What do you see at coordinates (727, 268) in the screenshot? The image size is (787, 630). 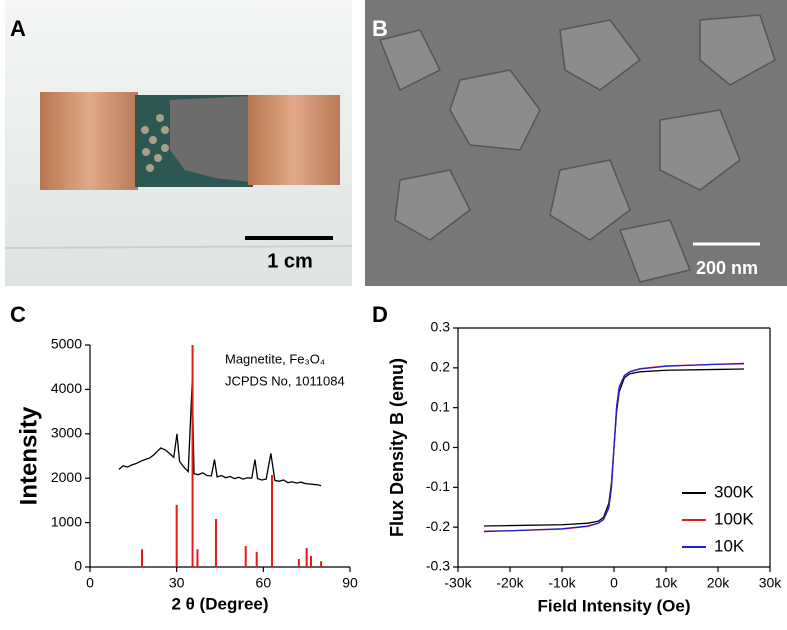 I see `scale-bar-label: 200 nm` at bounding box center [727, 268].